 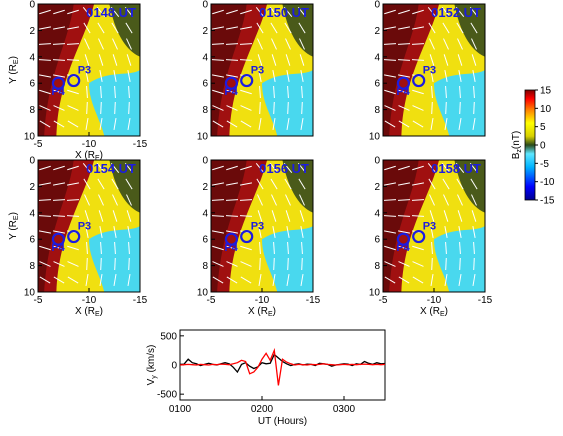 What do you see at coordinates (205, 84) in the screenshot?
I see `y-tick-label: 6` at bounding box center [205, 84].